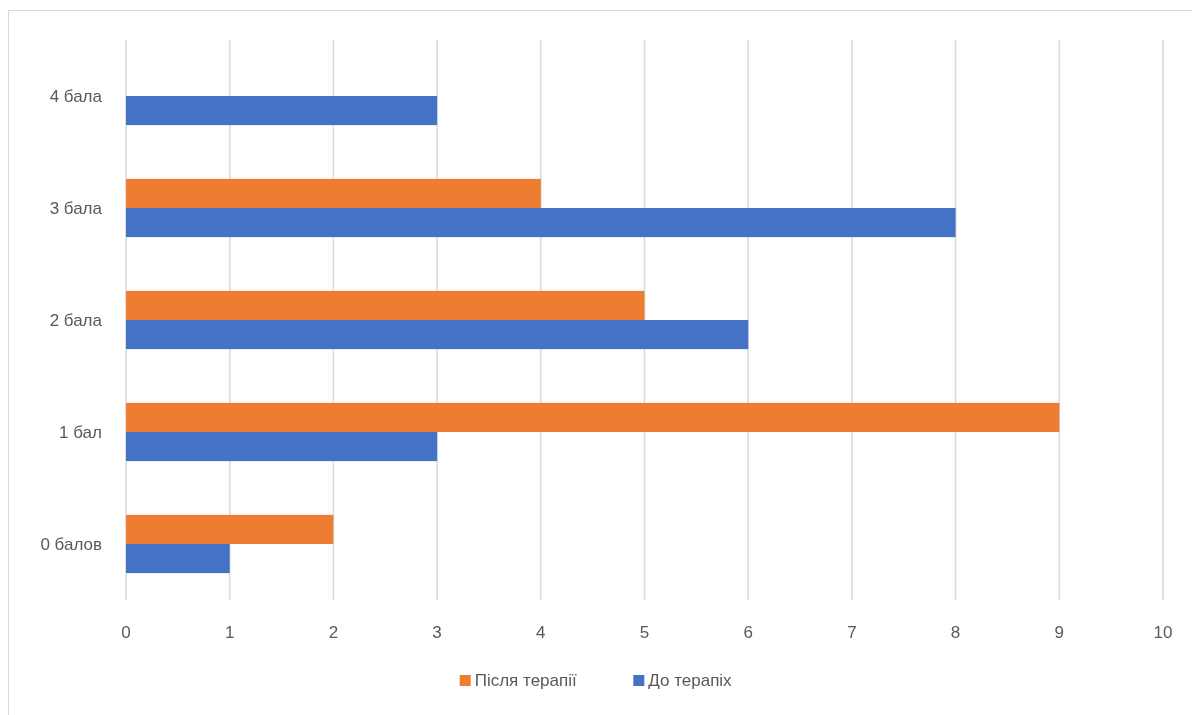 Image resolution: width=1192 pixels, height=715 pixels. What do you see at coordinates (76, 96) in the screenshot?
I see `y-tick-label: 4 бала` at bounding box center [76, 96].